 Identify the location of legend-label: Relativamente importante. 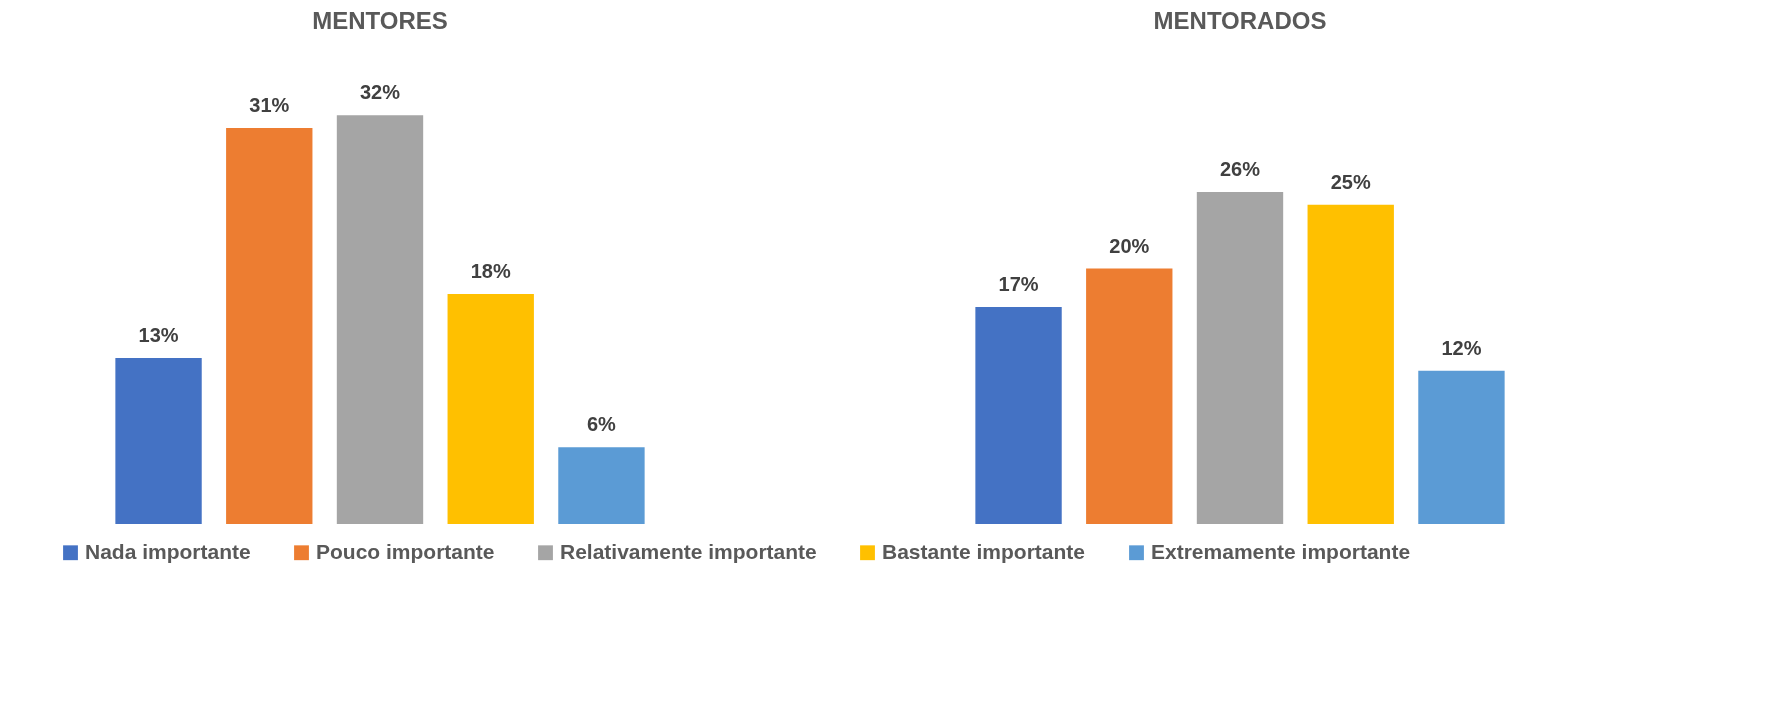
(688, 551).